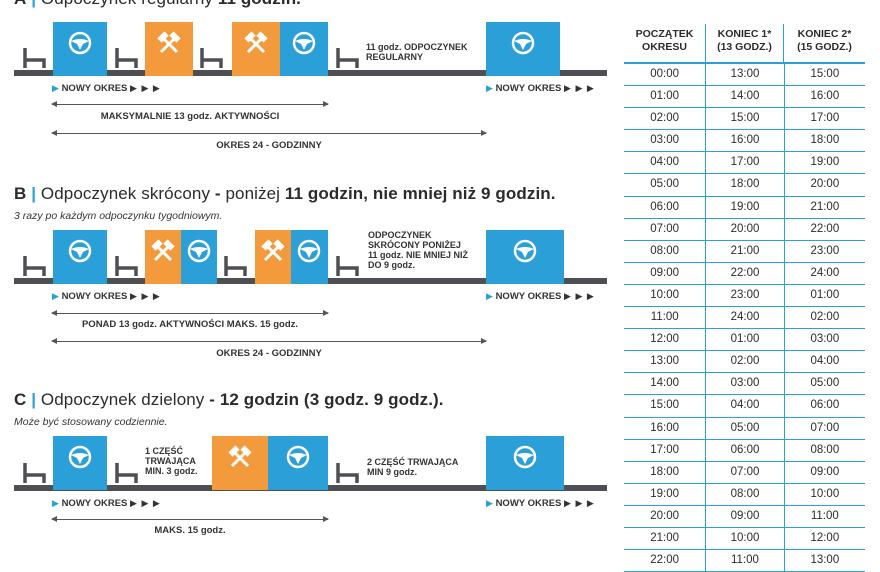 This screenshot has width=880, height=572. I want to click on table-row: 00:00 13:00 15:00, so click(744, 75).